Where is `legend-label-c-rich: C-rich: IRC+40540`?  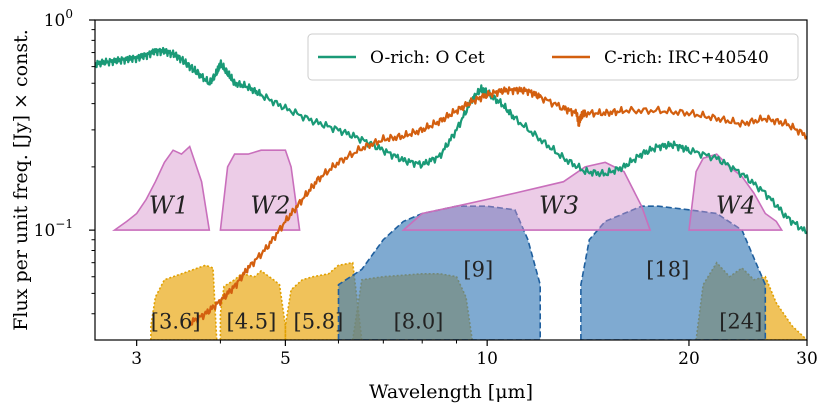
legend-label-c-rich: C-rich: IRC+40540 is located at coordinates (686, 58).